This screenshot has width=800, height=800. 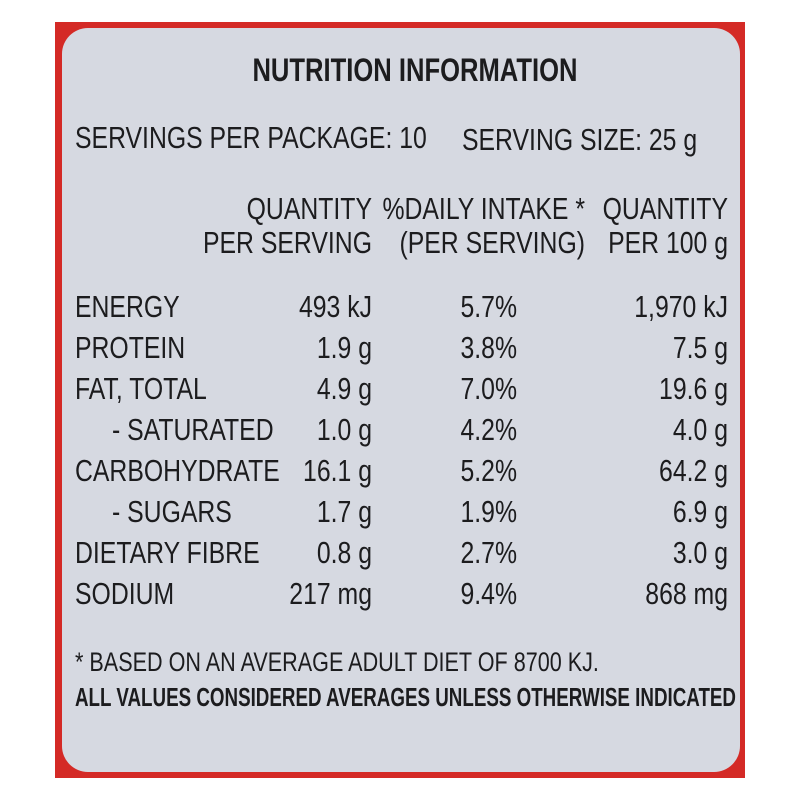 I want to click on title: NUTRITION INFORMATION, so click(x=414, y=70).